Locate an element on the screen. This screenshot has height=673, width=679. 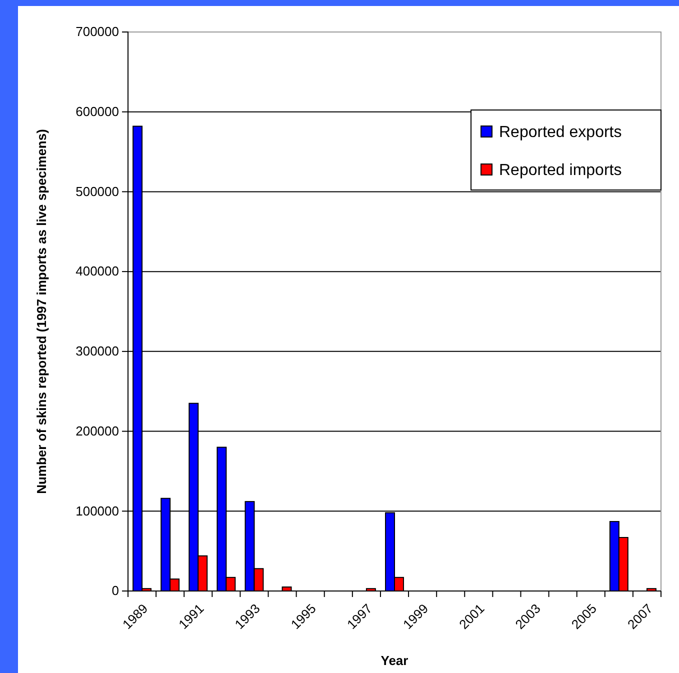
legend-label: Reported imports is located at coordinates (560, 170).